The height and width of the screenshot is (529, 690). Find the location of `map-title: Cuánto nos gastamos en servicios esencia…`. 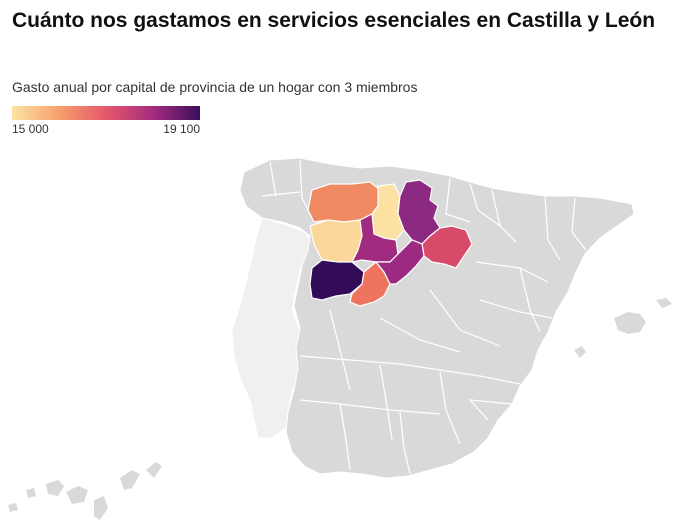

map-title: Cuánto nos gastamos en servicios esencia… is located at coordinates (334, 20).